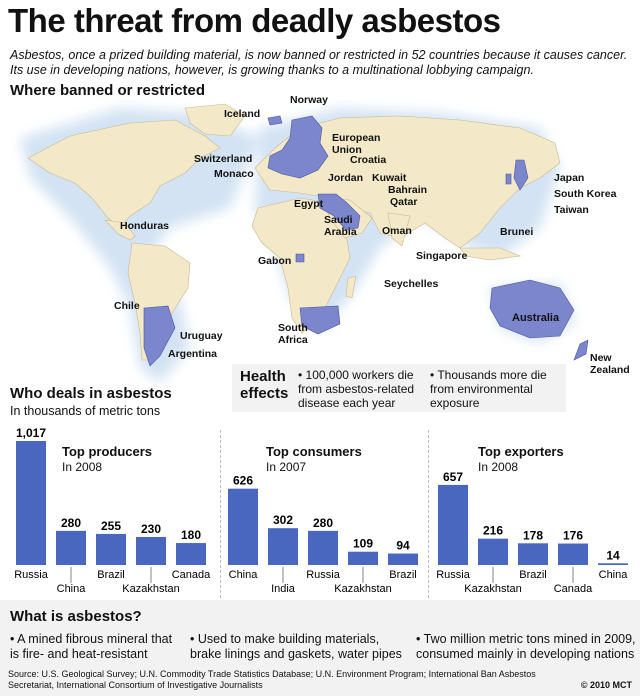 The image size is (640, 696). I want to click on indonesia, so click(490, 254).